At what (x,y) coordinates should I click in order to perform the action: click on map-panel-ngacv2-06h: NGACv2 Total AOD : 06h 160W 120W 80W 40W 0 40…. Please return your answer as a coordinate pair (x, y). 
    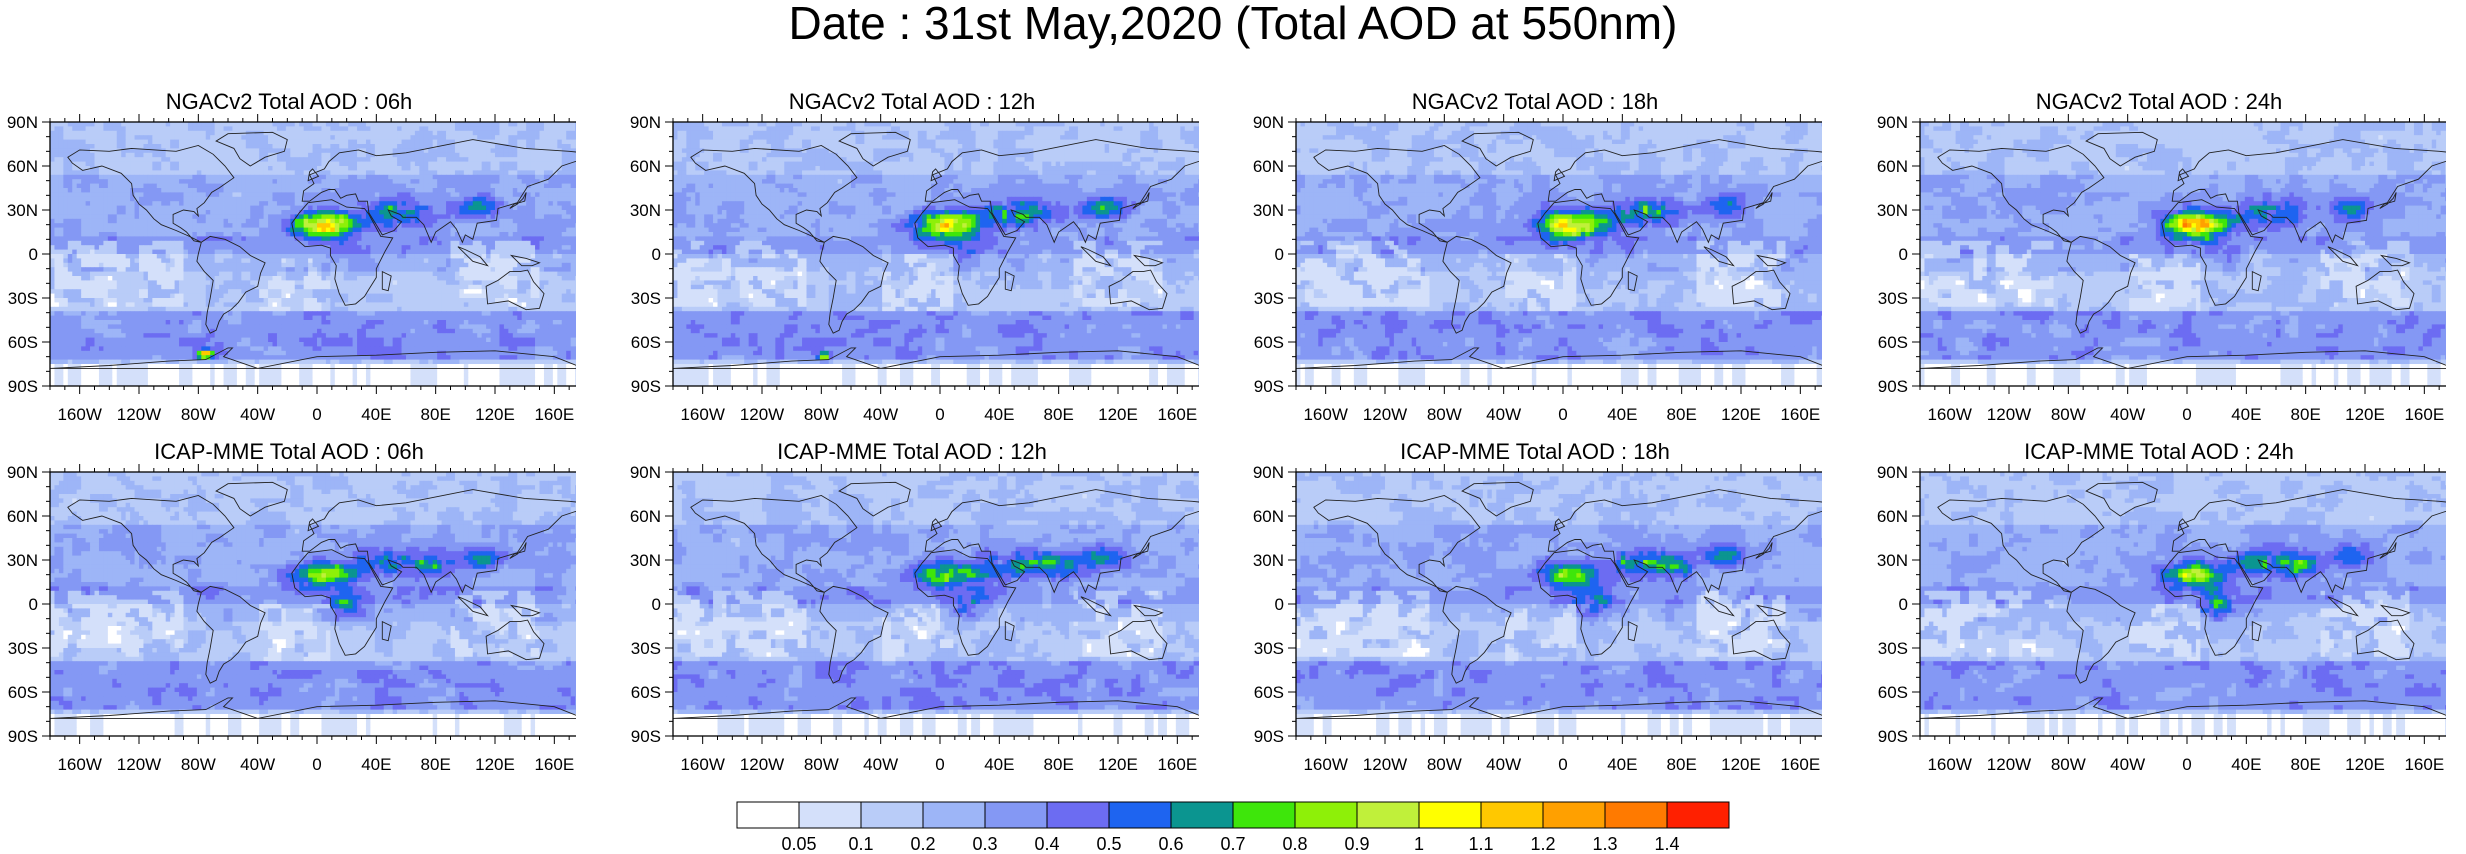
    Looking at the image, I should click on (289, 264).